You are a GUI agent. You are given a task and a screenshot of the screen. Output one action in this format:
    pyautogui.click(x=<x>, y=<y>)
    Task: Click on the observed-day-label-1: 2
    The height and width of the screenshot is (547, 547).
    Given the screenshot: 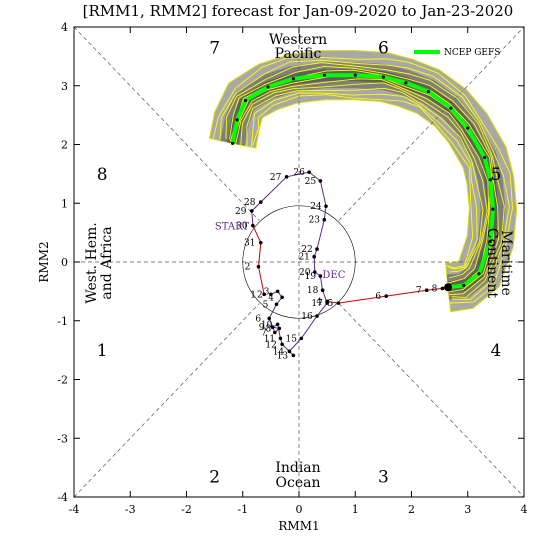 What is the action you would take?
    pyautogui.click(x=248, y=268)
    